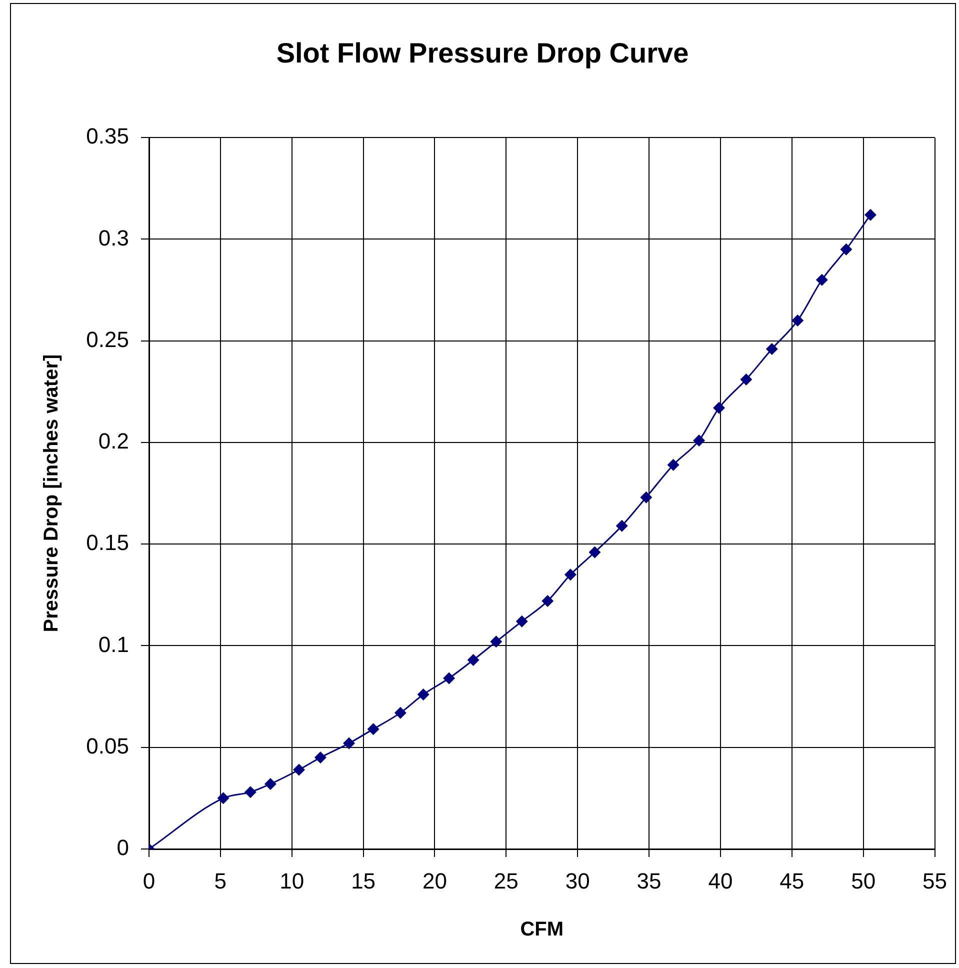  I want to click on x-tick-label: 20, so click(434, 881).